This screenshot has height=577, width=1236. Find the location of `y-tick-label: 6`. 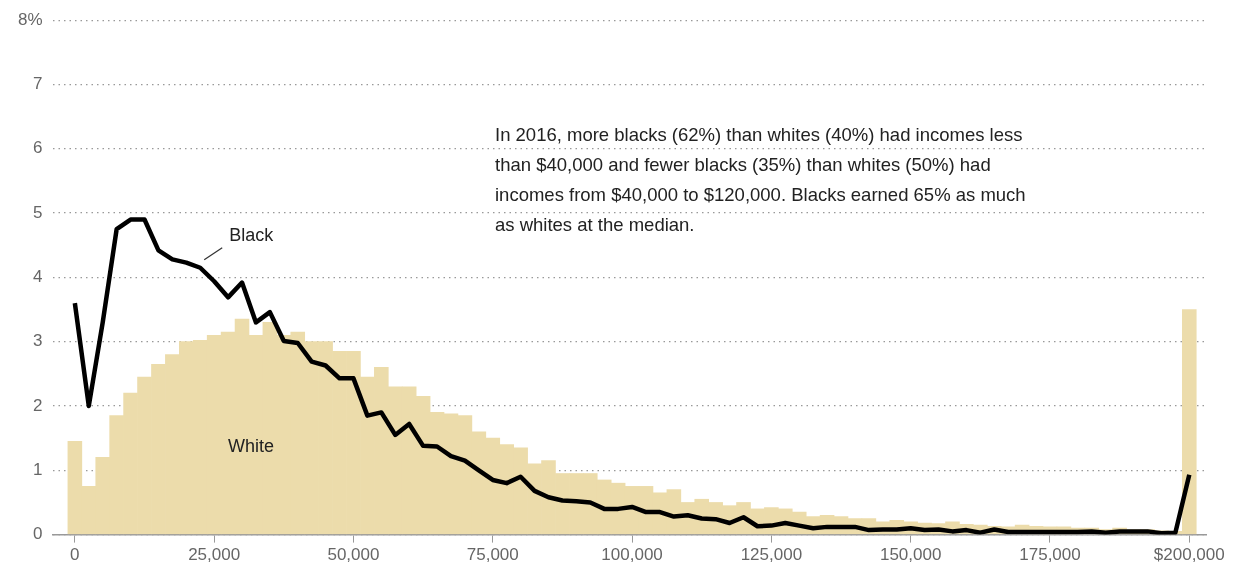

y-tick-label: 6 is located at coordinates (38, 148).